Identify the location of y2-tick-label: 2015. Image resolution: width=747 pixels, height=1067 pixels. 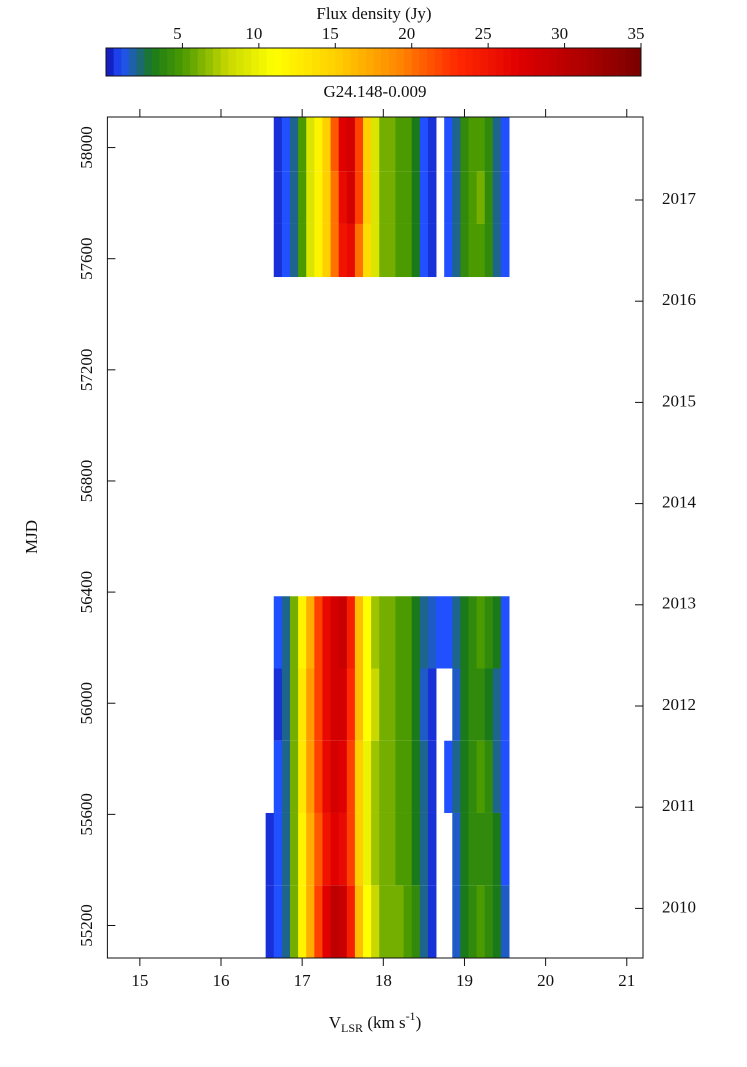
(679, 400).